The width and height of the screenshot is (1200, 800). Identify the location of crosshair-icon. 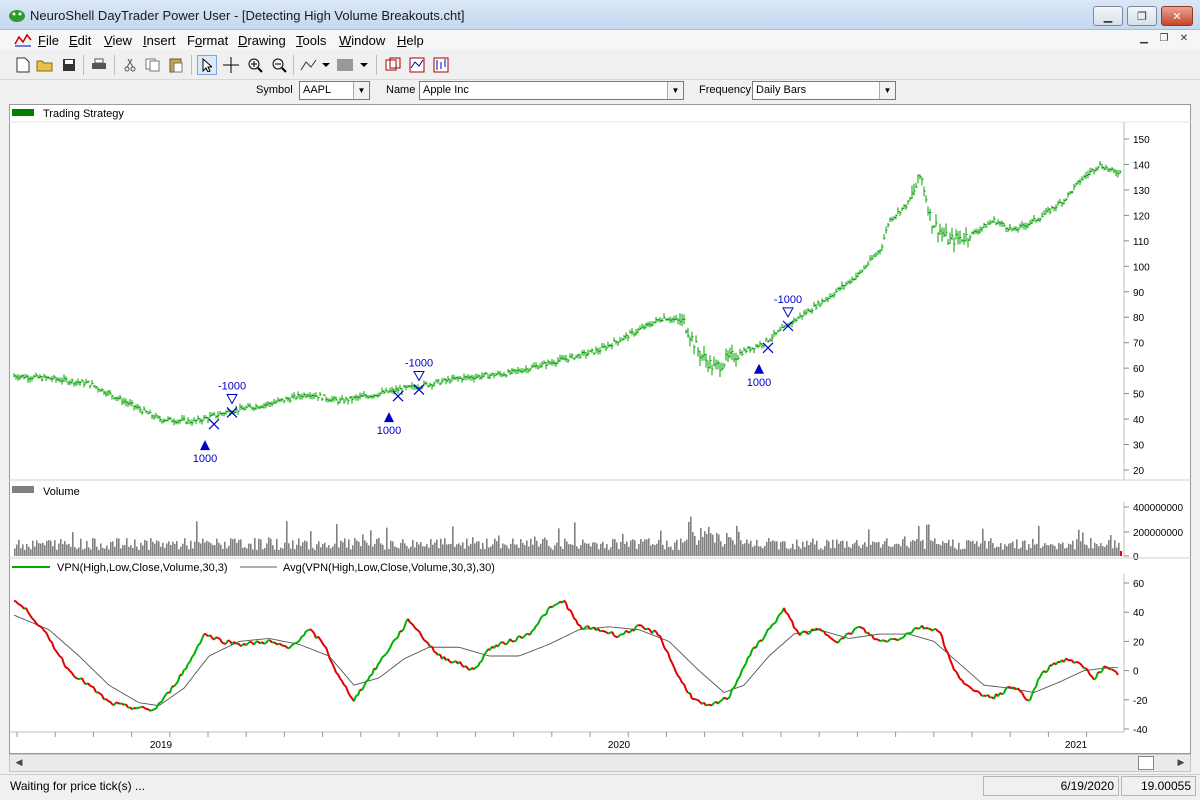
(231, 65).